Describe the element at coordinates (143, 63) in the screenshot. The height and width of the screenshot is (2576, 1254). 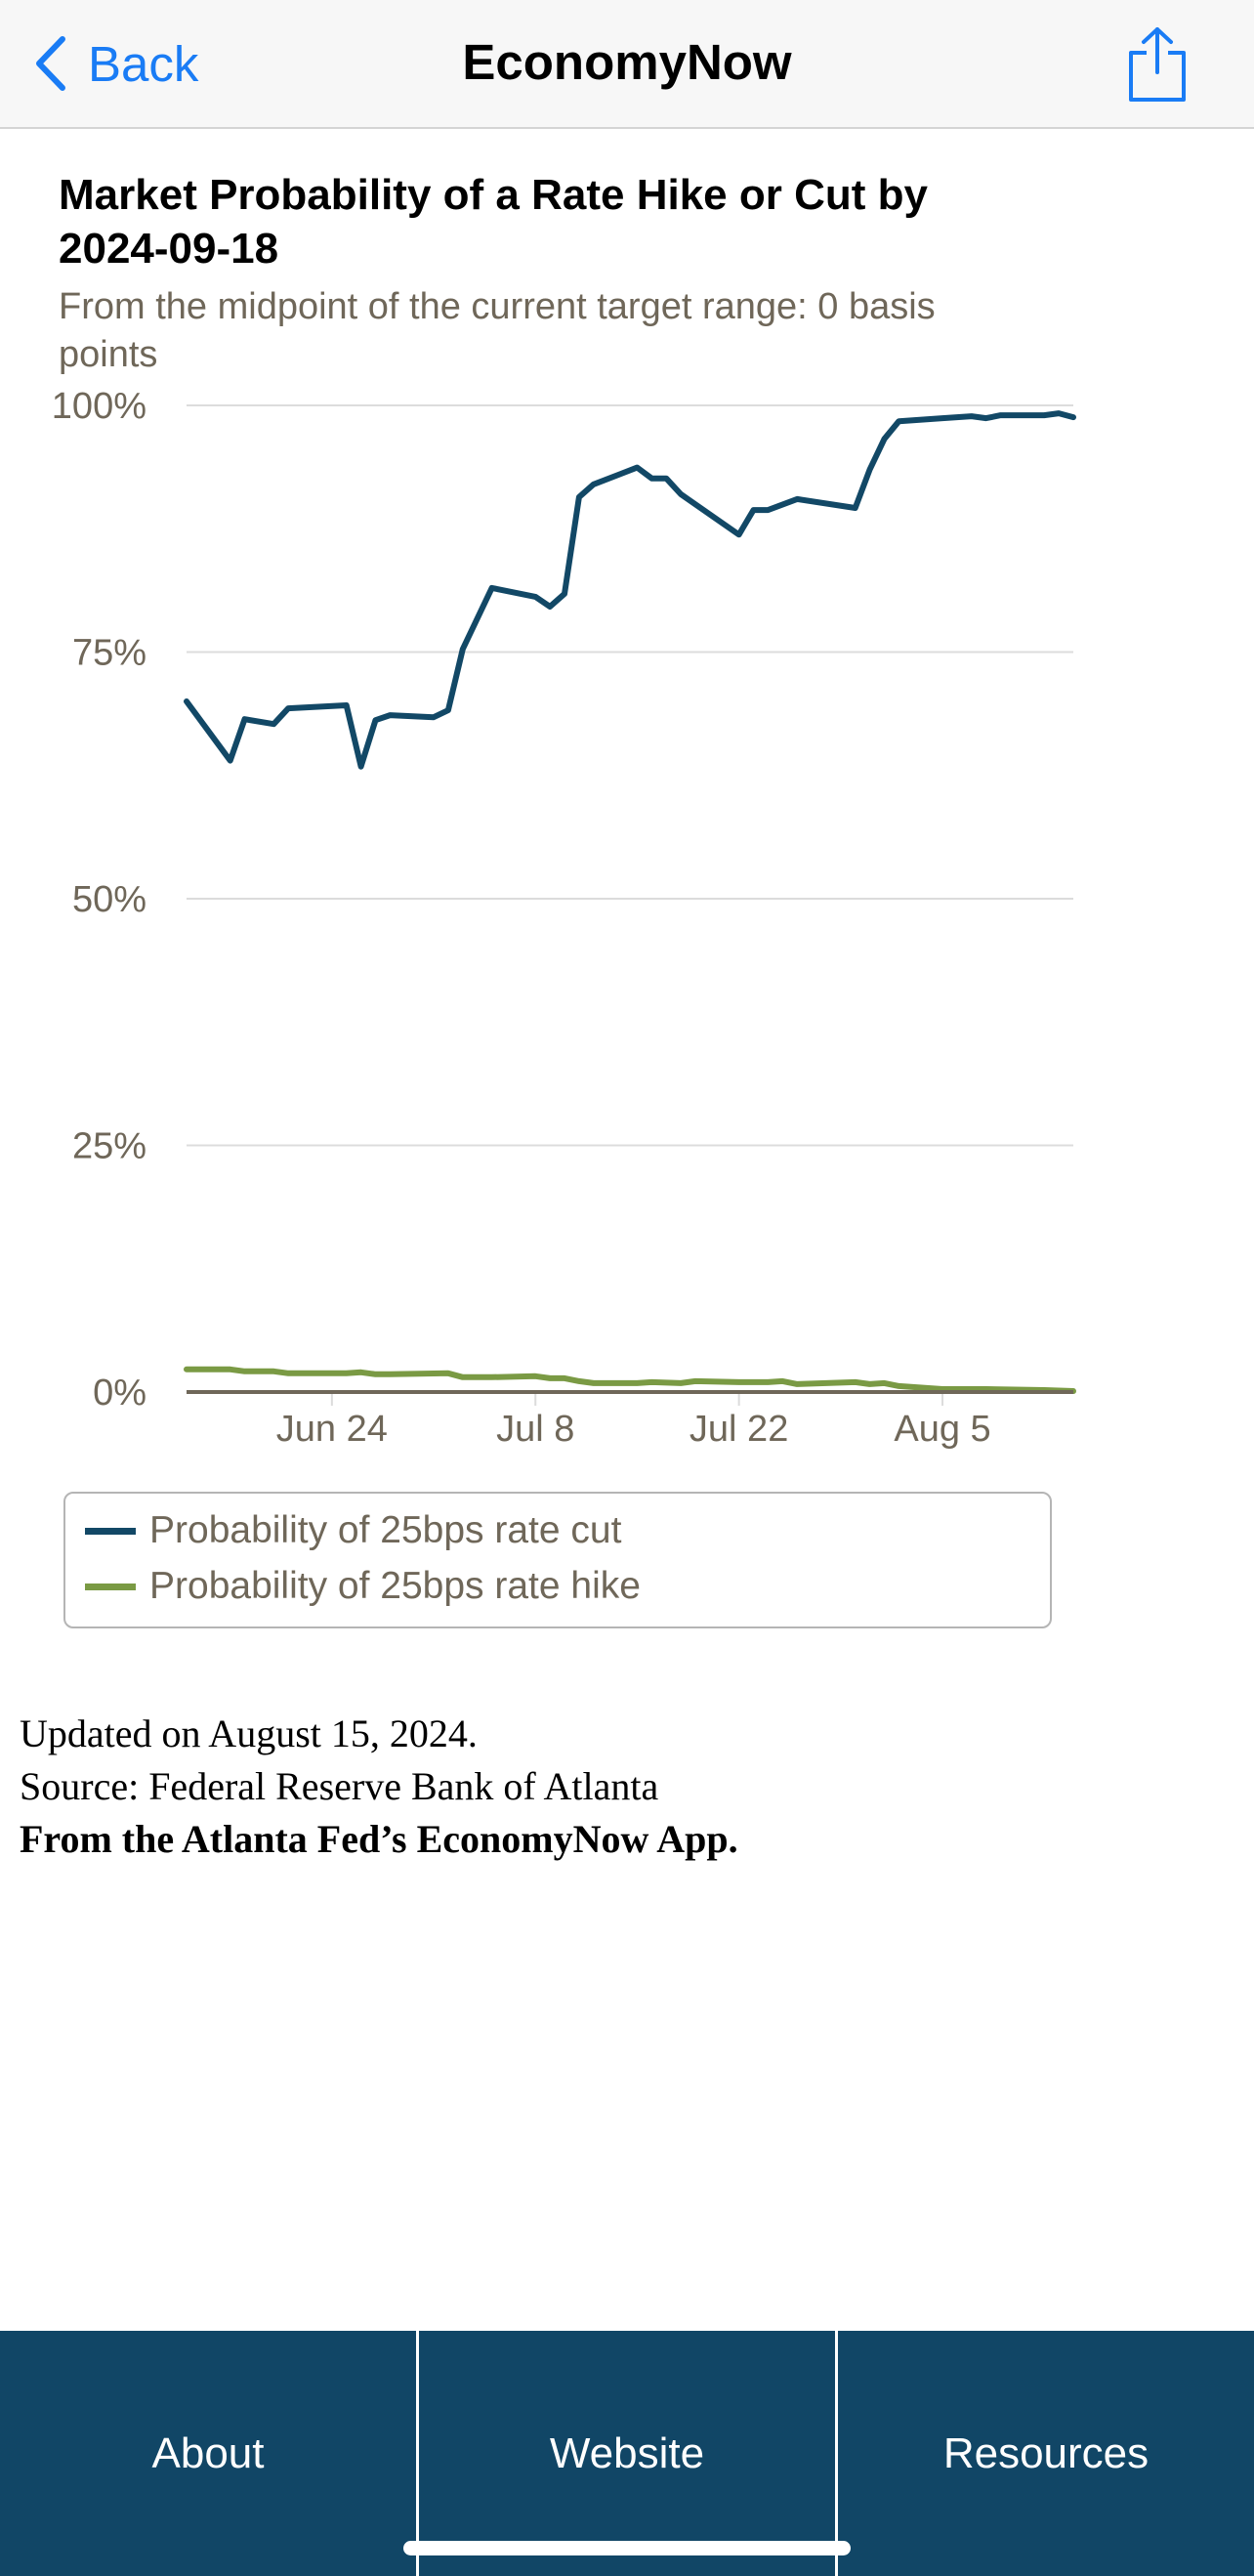
I see `back-label: Back` at that location.